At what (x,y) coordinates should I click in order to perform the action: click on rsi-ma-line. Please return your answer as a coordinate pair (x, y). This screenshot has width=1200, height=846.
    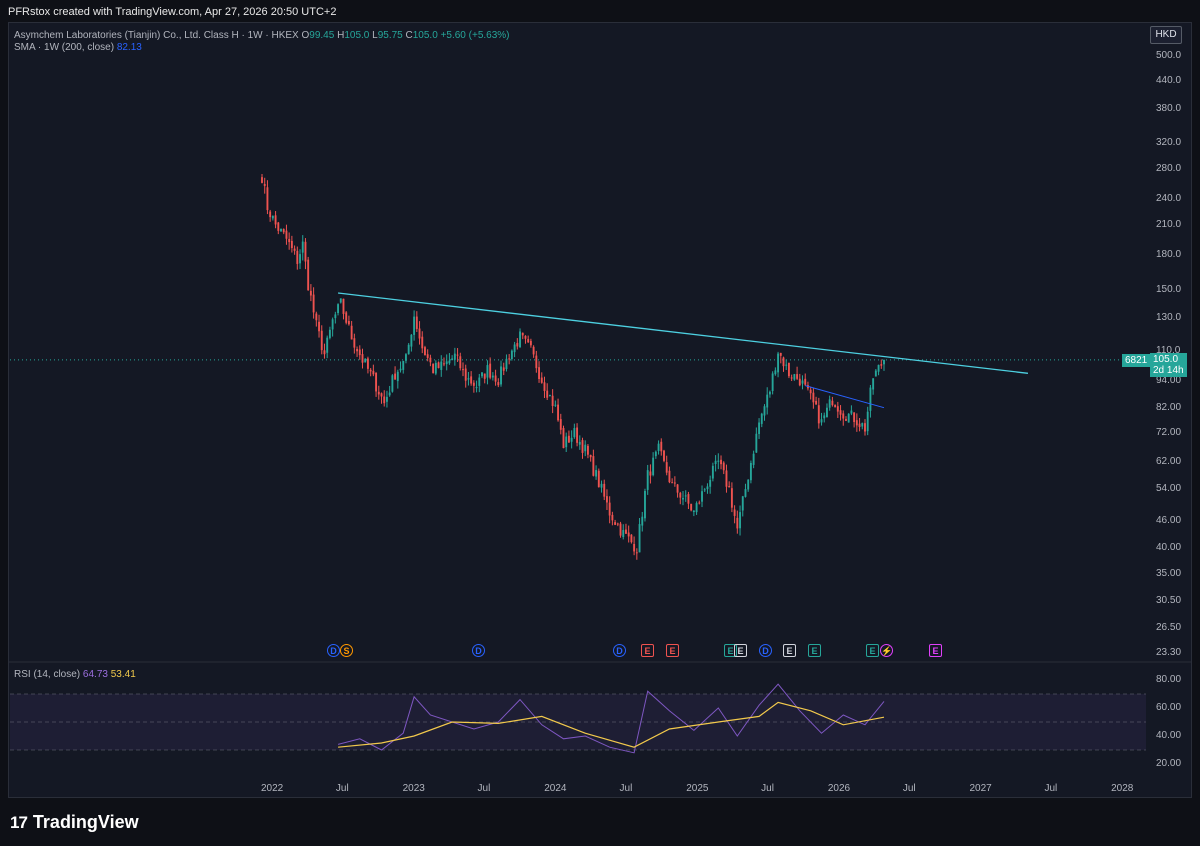
    Looking at the image, I should click on (611, 724).